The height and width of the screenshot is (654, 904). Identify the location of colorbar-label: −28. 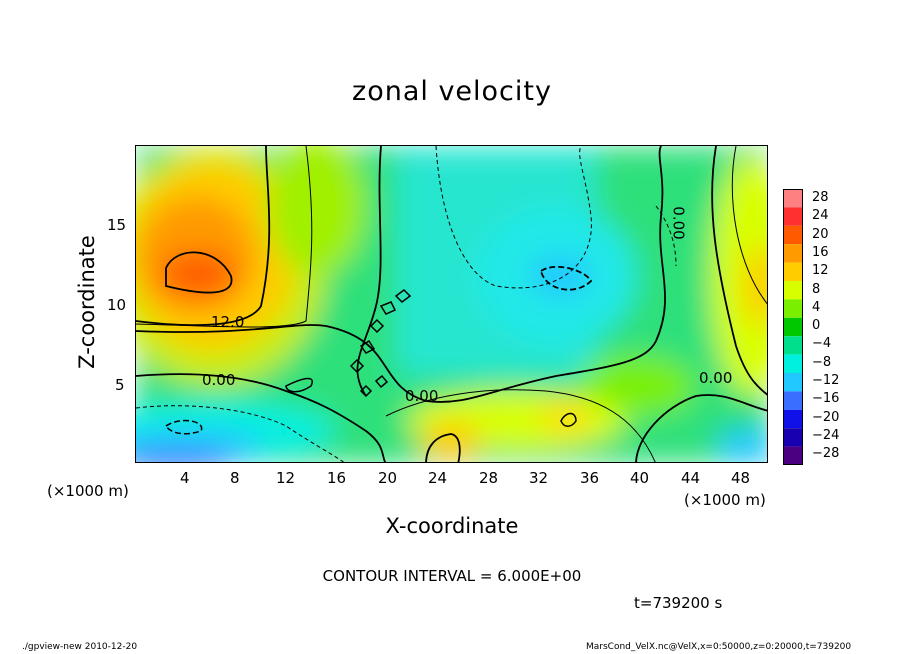
(826, 454).